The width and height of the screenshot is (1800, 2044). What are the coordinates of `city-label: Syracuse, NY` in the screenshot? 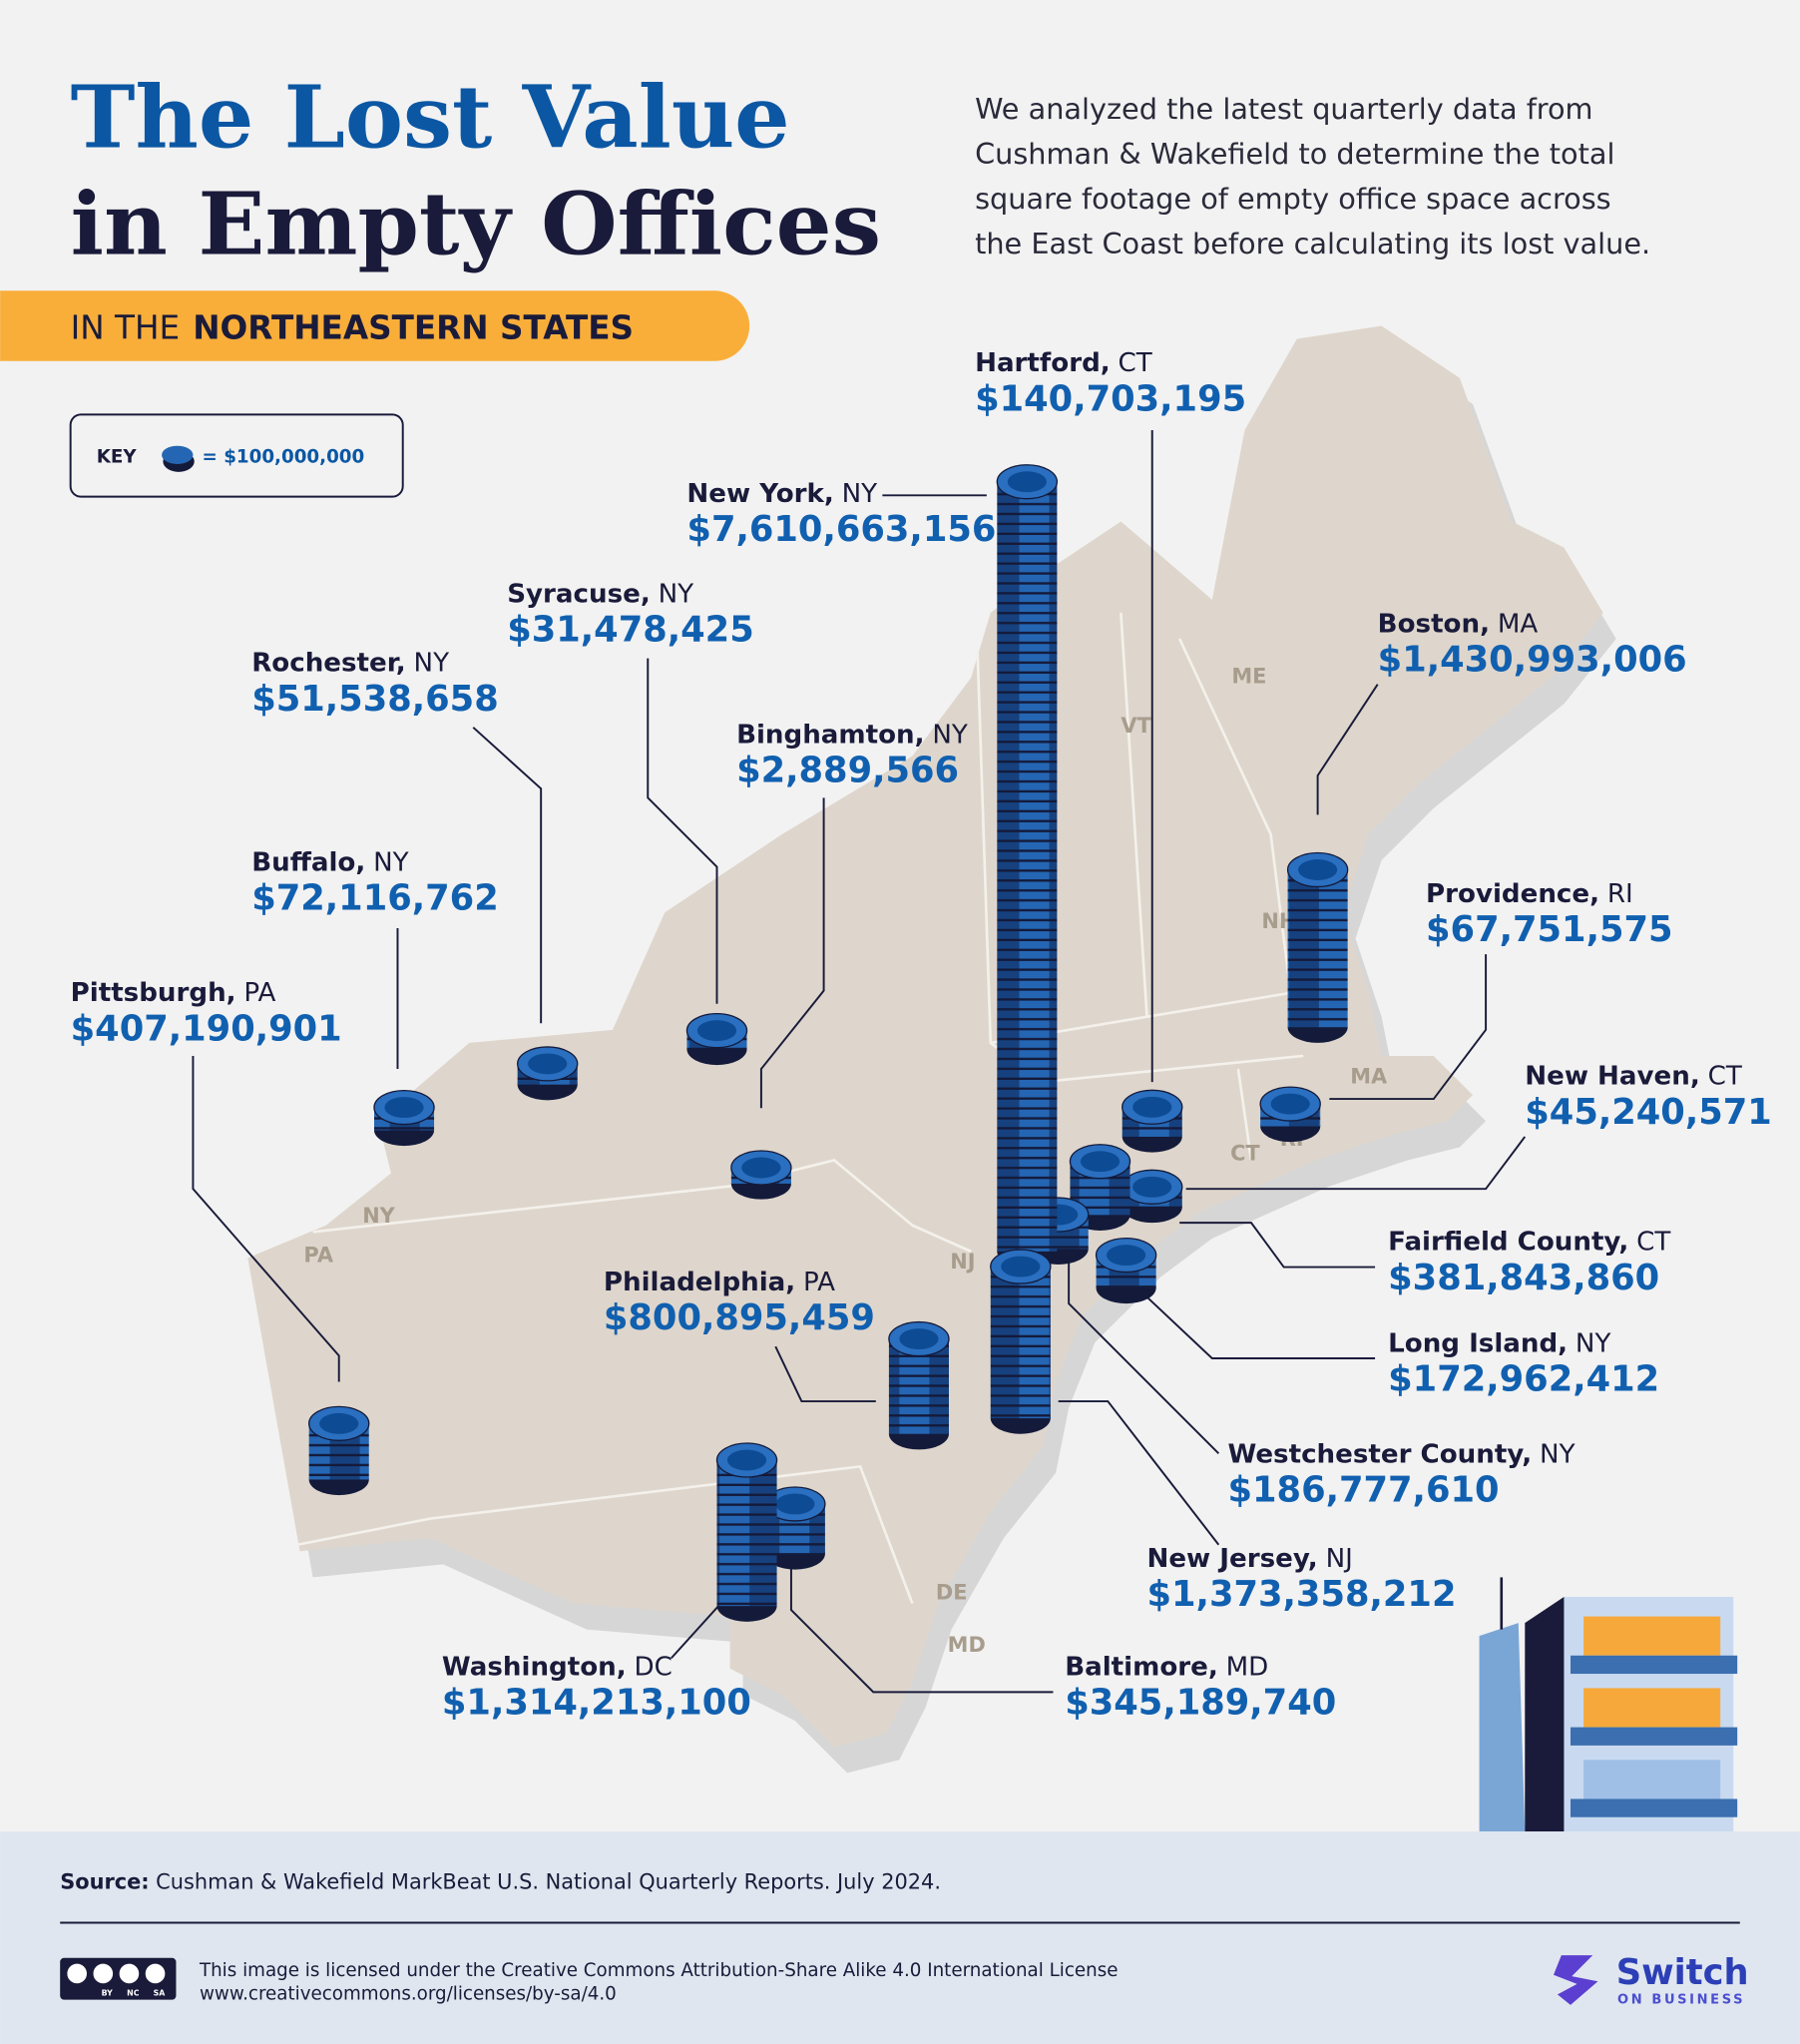 It's located at (600, 594).